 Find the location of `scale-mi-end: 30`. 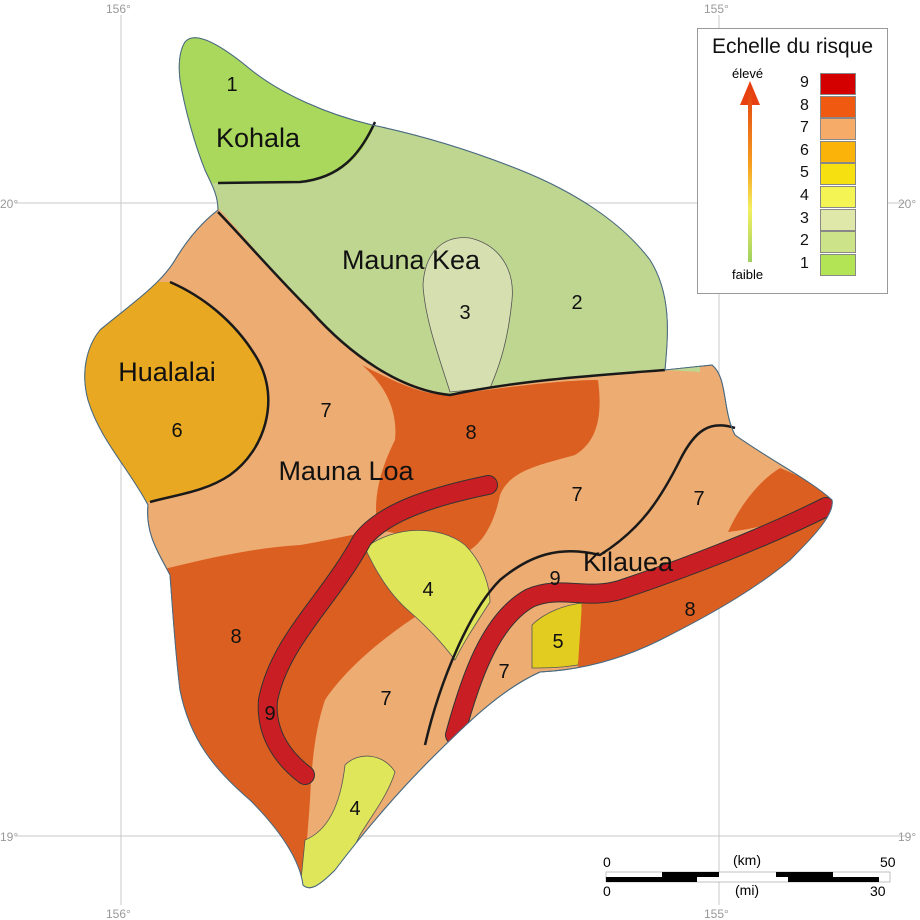

scale-mi-end: 30 is located at coordinates (878, 891).